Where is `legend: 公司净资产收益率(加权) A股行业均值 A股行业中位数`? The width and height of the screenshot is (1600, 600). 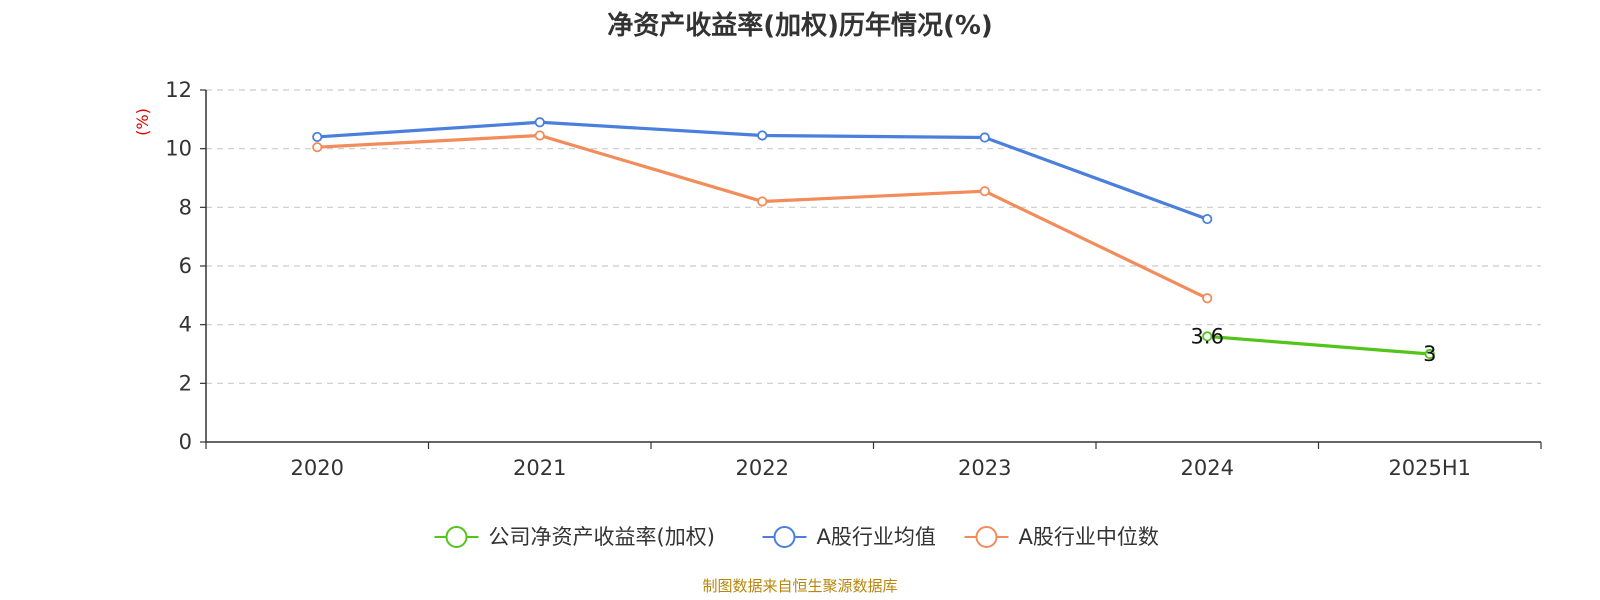
legend: 公司净资产收益率(加权) A股行业均值 A股行业中位数 is located at coordinates (796, 537).